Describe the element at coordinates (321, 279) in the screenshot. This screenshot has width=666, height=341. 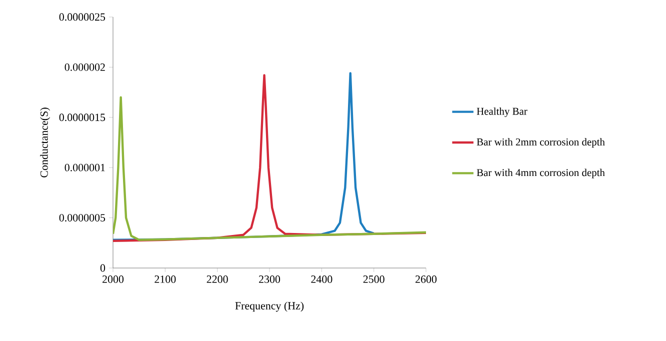
I see `x-tick-label: 2400` at that location.